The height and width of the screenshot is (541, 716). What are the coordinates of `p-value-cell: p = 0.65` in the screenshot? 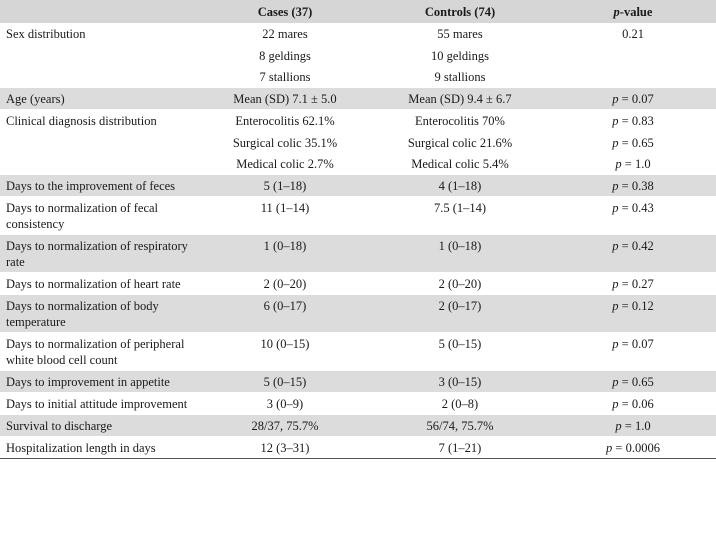 It's located at (633, 381).